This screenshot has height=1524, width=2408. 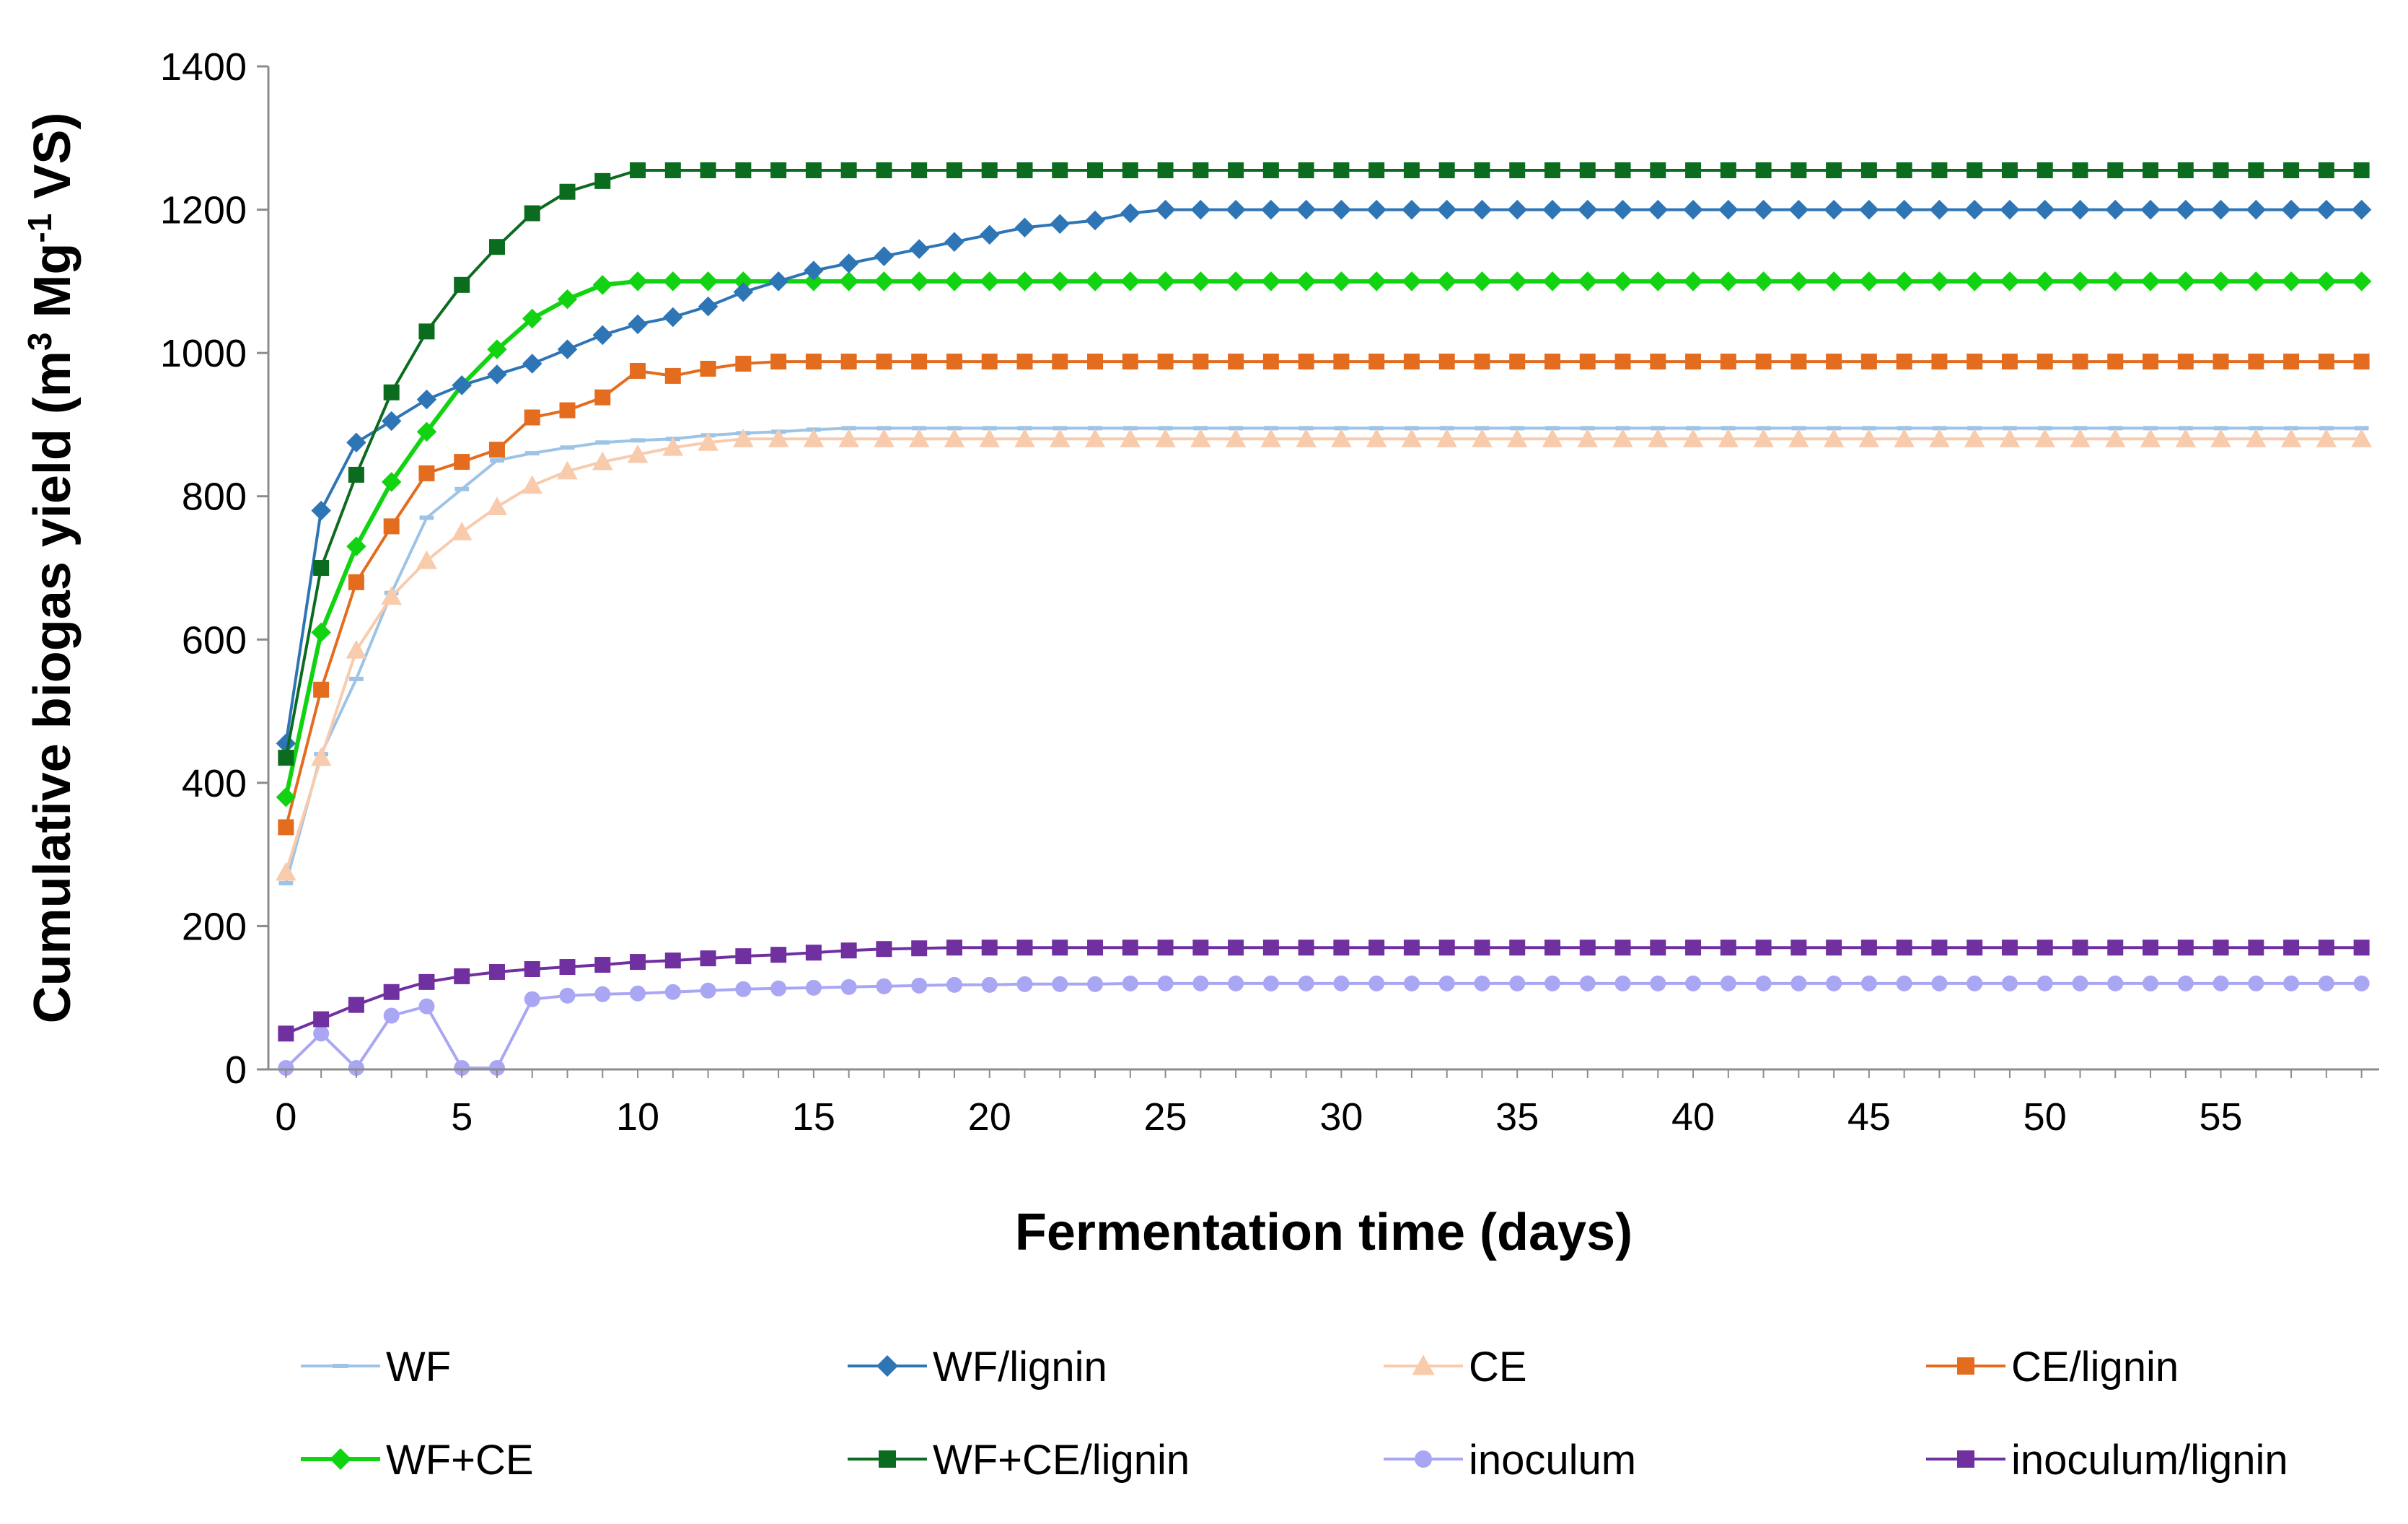 I want to click on x-tick-label: 45, so click(x=1869, y=1117).